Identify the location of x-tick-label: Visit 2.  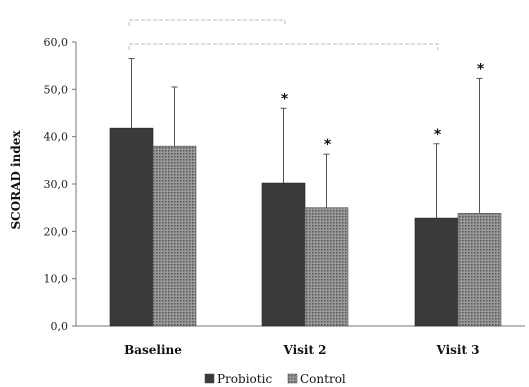
(304, 350).